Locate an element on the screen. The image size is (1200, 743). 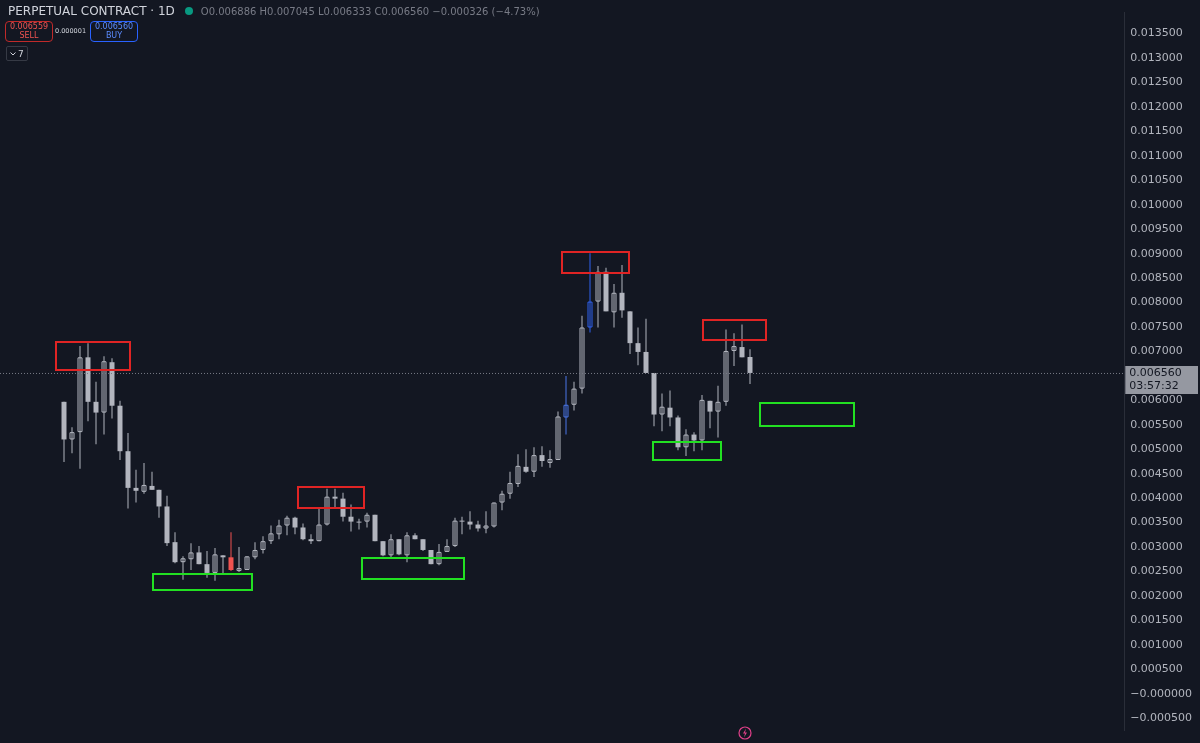
y-tick-label: 0.005000 is located at coordinates (1156, 449).